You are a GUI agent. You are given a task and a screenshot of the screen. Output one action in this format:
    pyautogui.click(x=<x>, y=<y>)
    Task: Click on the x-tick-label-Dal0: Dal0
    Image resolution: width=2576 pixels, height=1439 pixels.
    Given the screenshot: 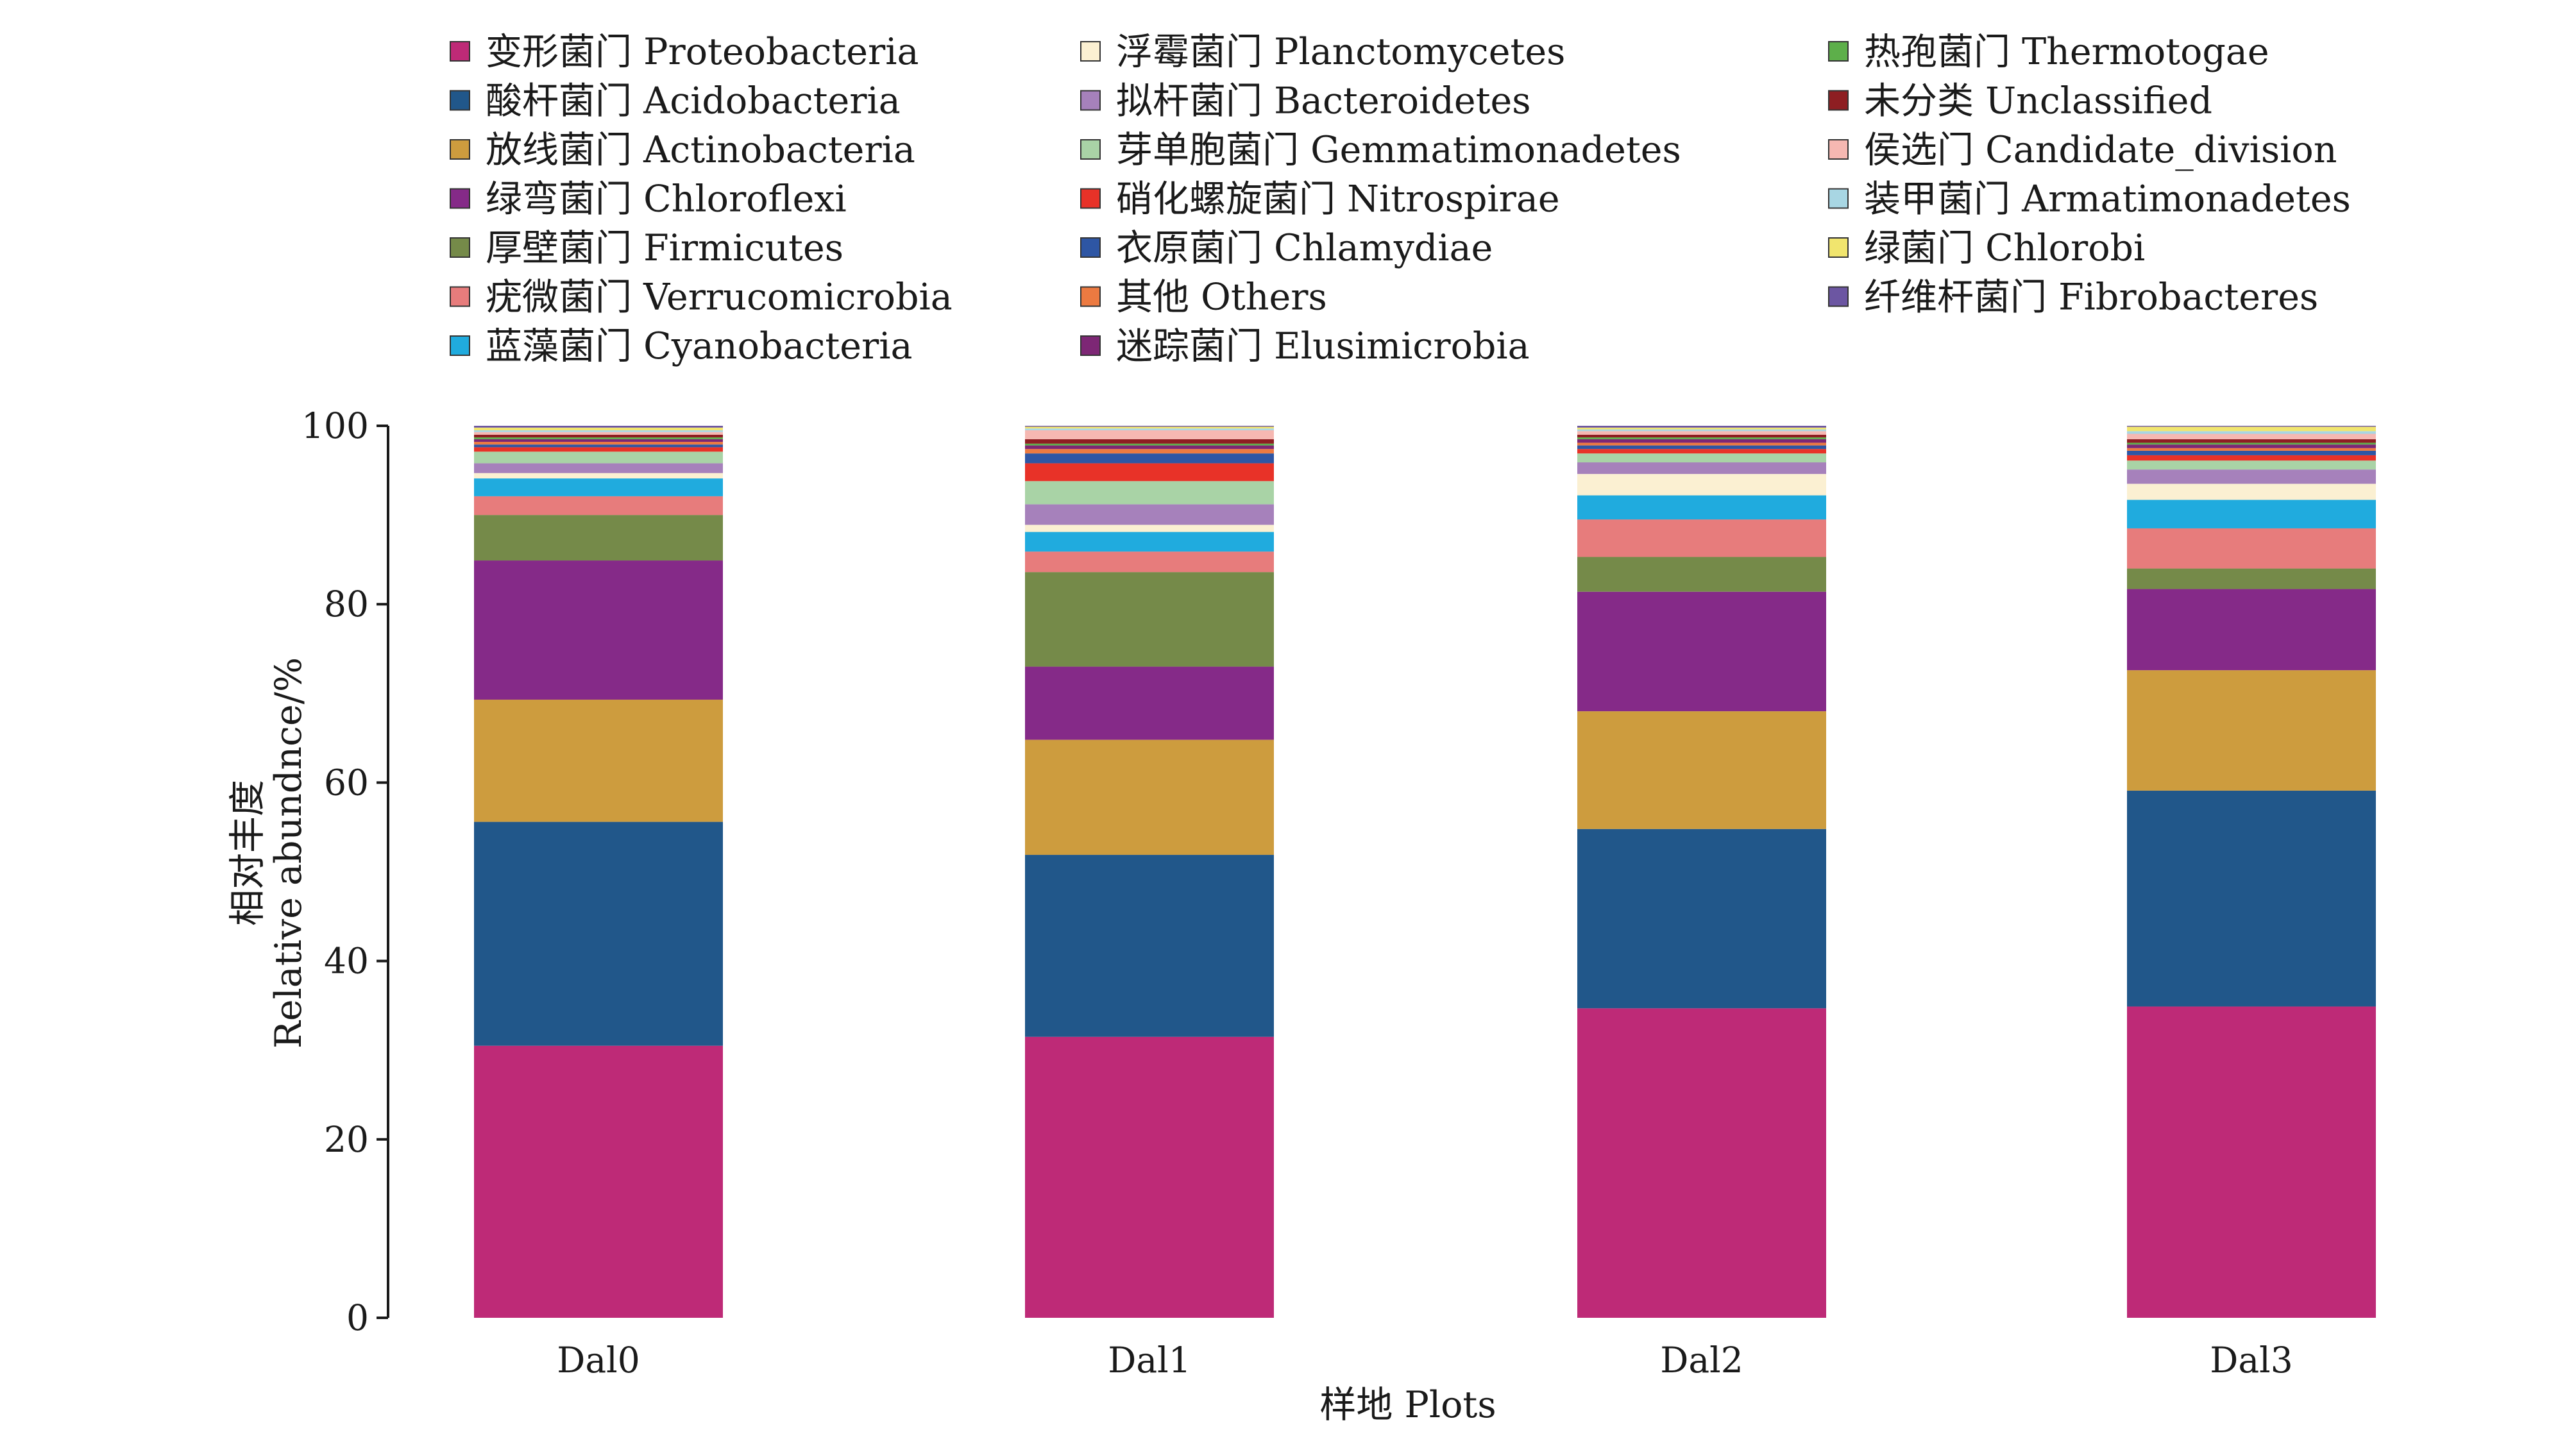 What is the action you would take?
    pyautogui.click(x=598, y=1361)
    